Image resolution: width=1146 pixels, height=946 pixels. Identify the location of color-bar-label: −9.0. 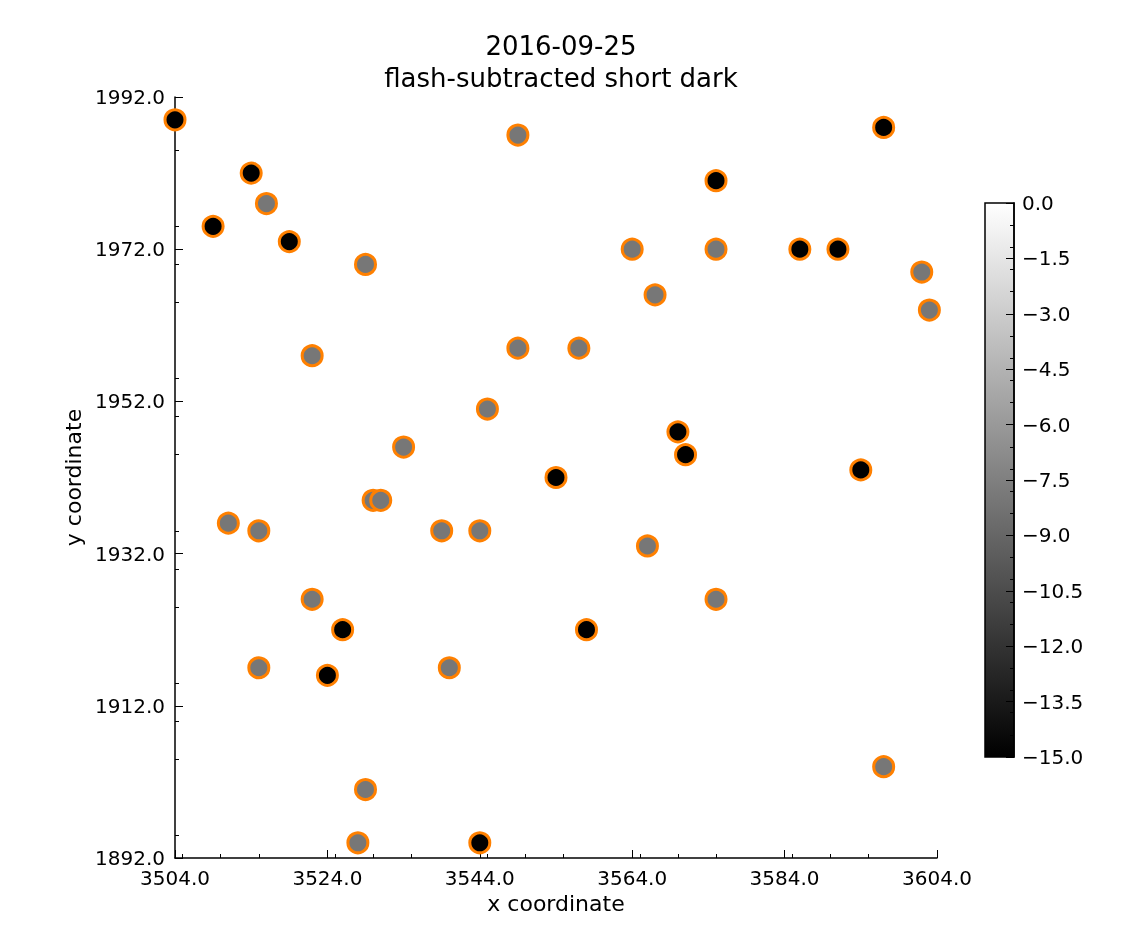
(1046, 535).